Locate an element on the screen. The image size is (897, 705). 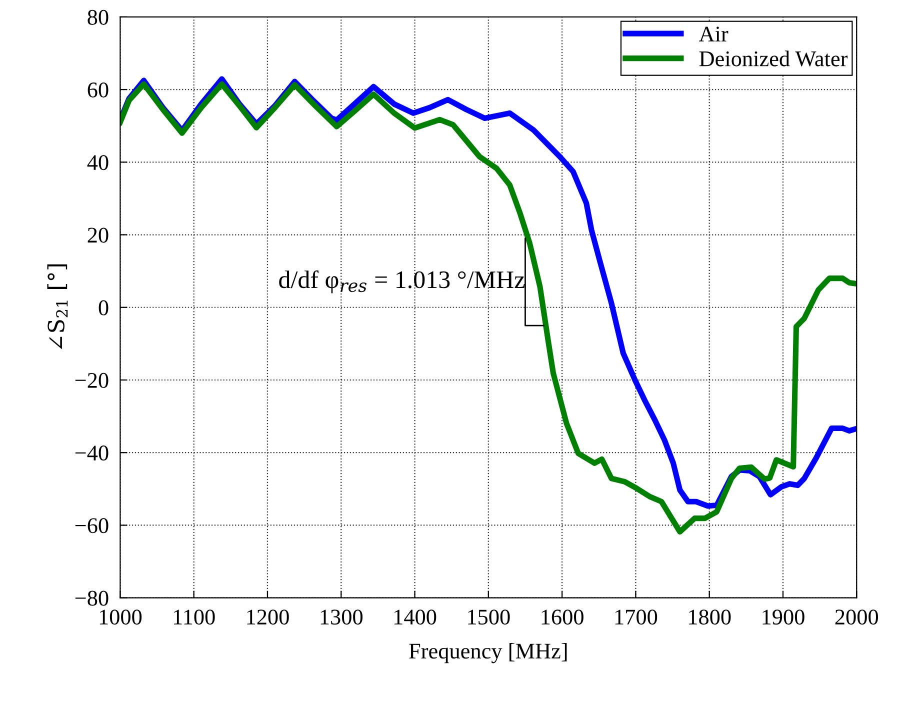
y-tick-label: 40 is located at coordinates (97, 162).